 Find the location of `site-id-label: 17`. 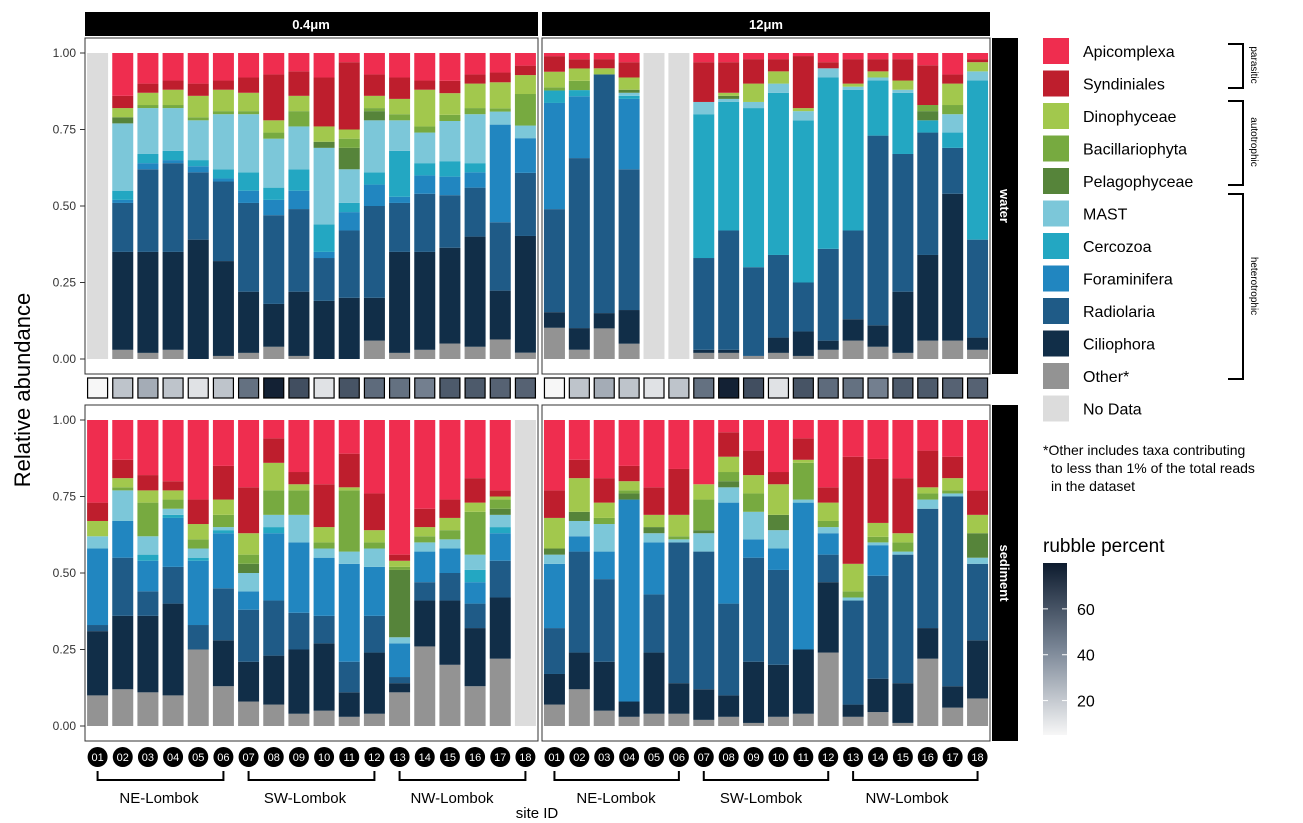

site-id-label: 17 is located at coordinates (500, 758).